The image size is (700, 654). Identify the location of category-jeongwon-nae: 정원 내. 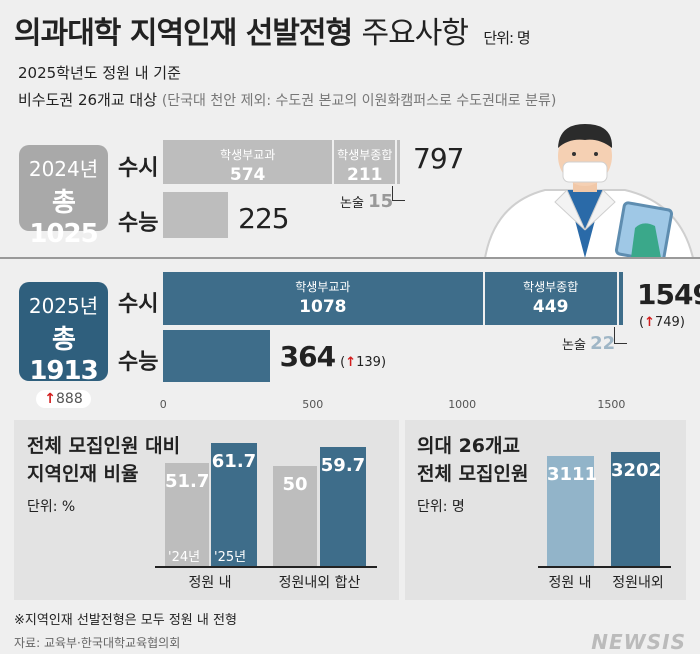
(210, 583).